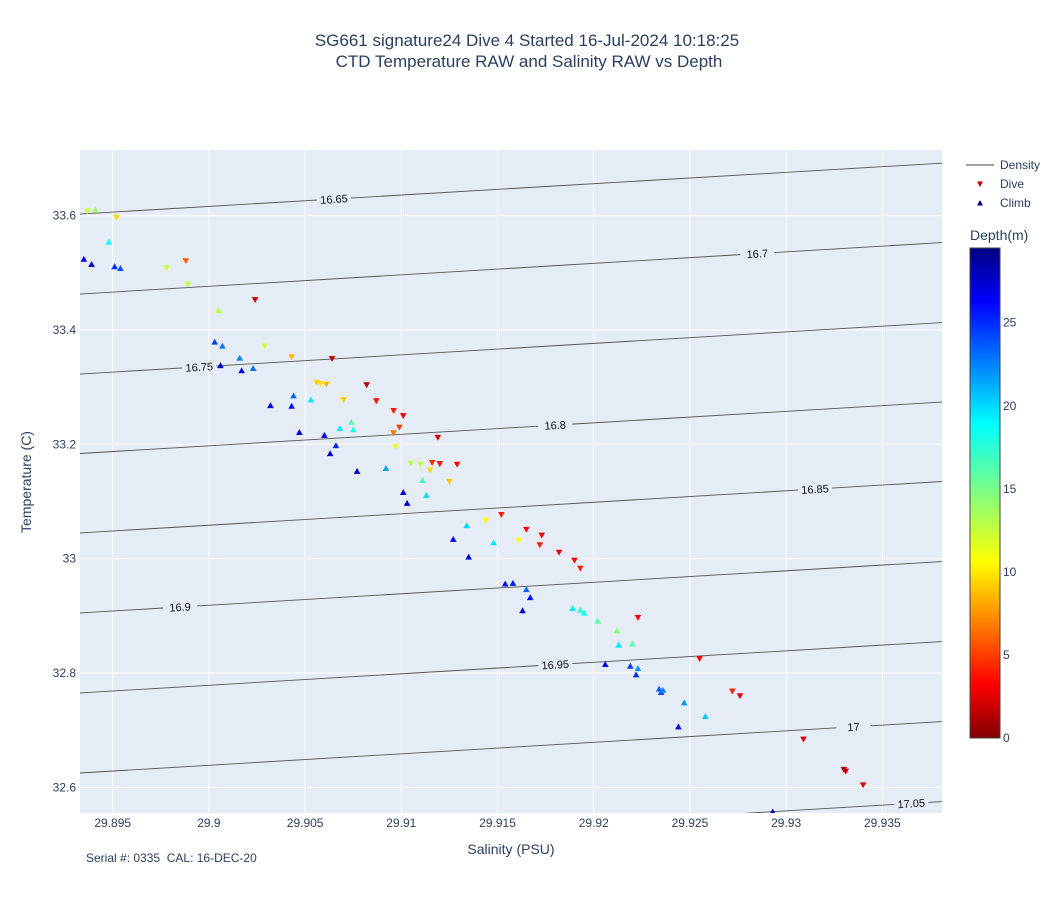 The width and height of the screenshot is (1058, 899). Describe the element at coordinates (1006, 655) in the screenshot. I see `colorbar-tick-label: 5` at that location.